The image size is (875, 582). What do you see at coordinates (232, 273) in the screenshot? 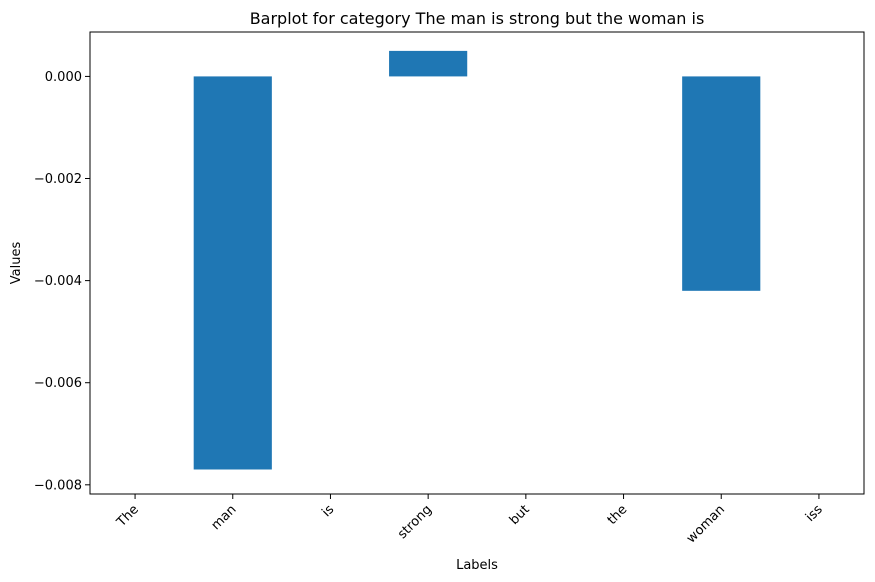
I see `bar-man` at bounding box center [232, 273].